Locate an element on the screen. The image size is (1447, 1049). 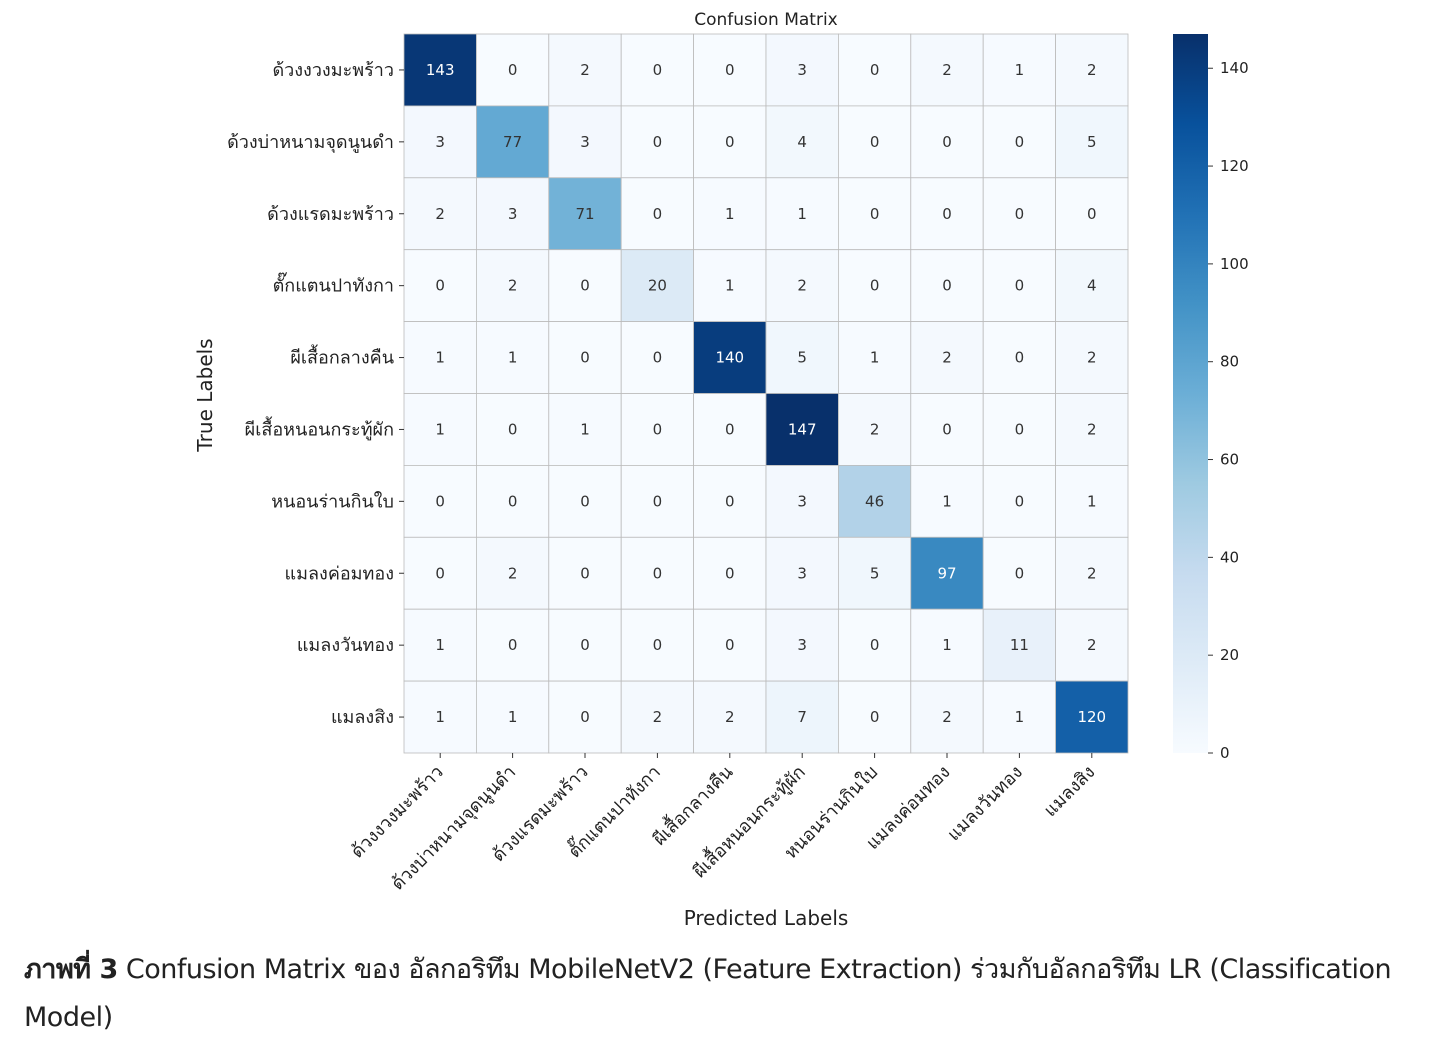
cell-value-label: 97 is located at coordinates (946, 573).